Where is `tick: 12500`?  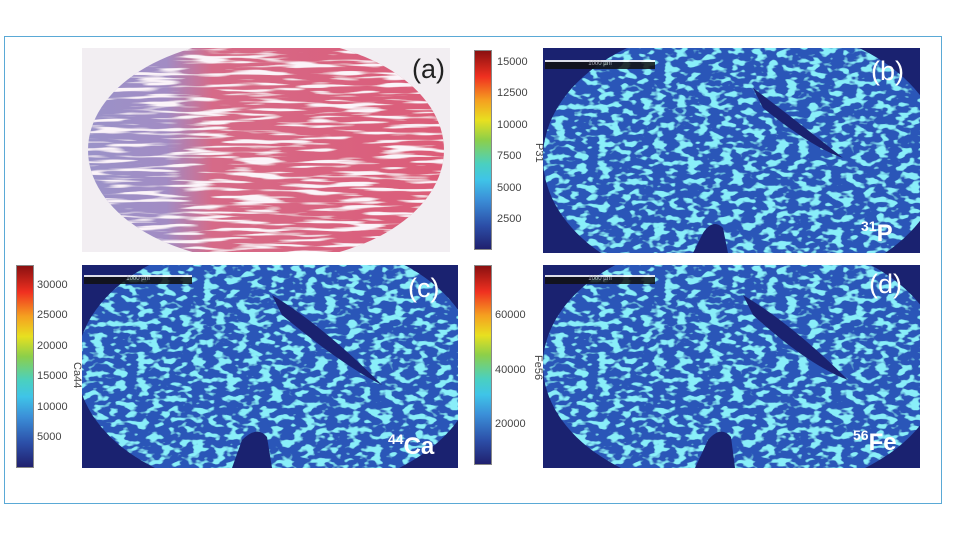 tick: 12500 is located at coordinates (512, 93).